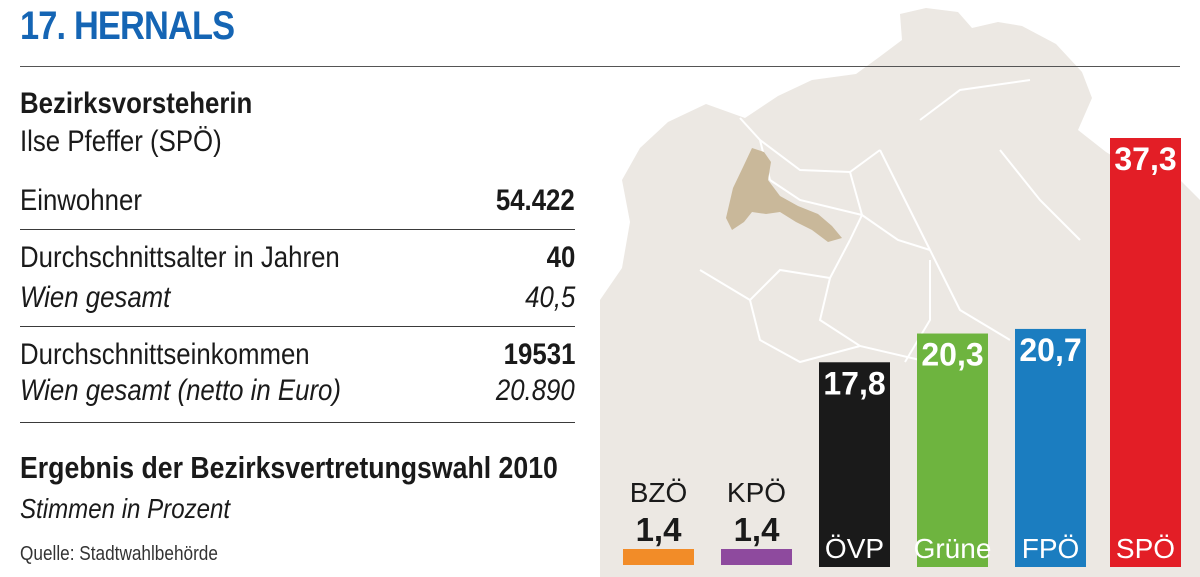  What do you see at coordinates (1145, 548) in the screenshot?
I see `category-label: SPÖ` at bounding box center [1145, 548].